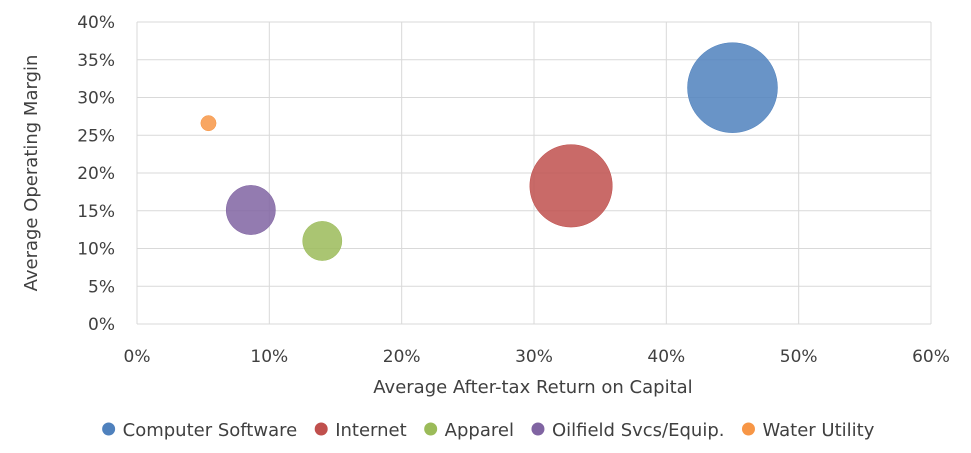 This screenshot has width=971, height=453. What do you see at coordinates (818, 430) in the screenshot?
I see `legend-label: Water Utility` at bounding box center [818, 430].